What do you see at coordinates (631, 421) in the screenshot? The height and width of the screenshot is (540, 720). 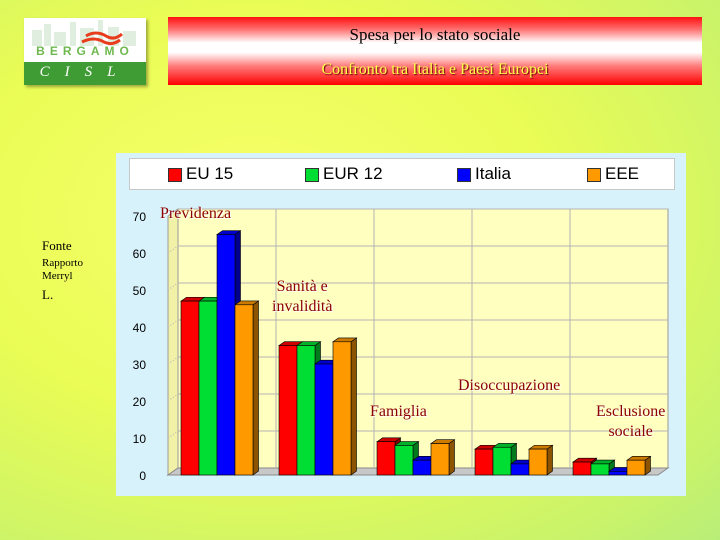 I see `category-label-esclusione: Esclusione sociale` at bounding box center [631, 421].